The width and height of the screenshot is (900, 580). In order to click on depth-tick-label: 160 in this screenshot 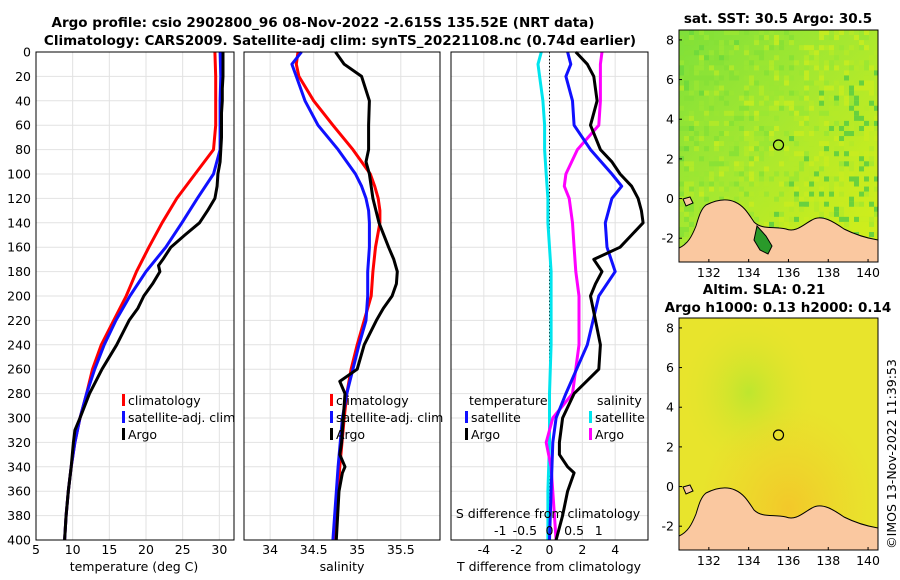, I will do `click(19, 247)`.